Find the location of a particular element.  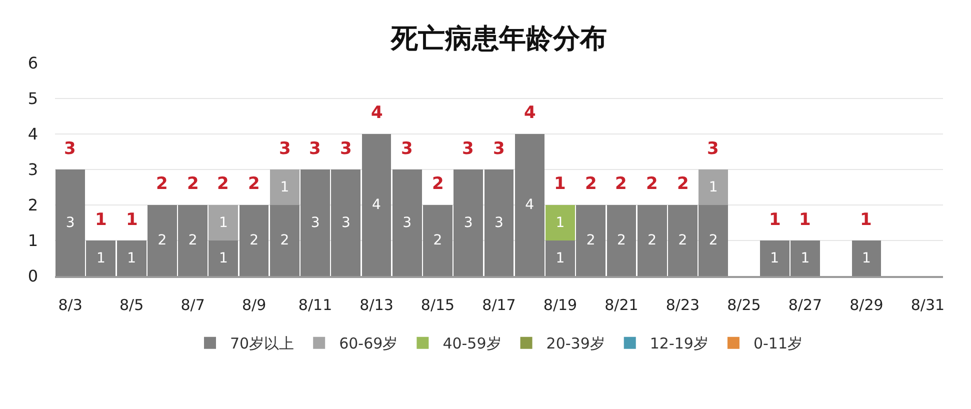

x-tick-label: 8/7 is located at coordinates (192, 305).